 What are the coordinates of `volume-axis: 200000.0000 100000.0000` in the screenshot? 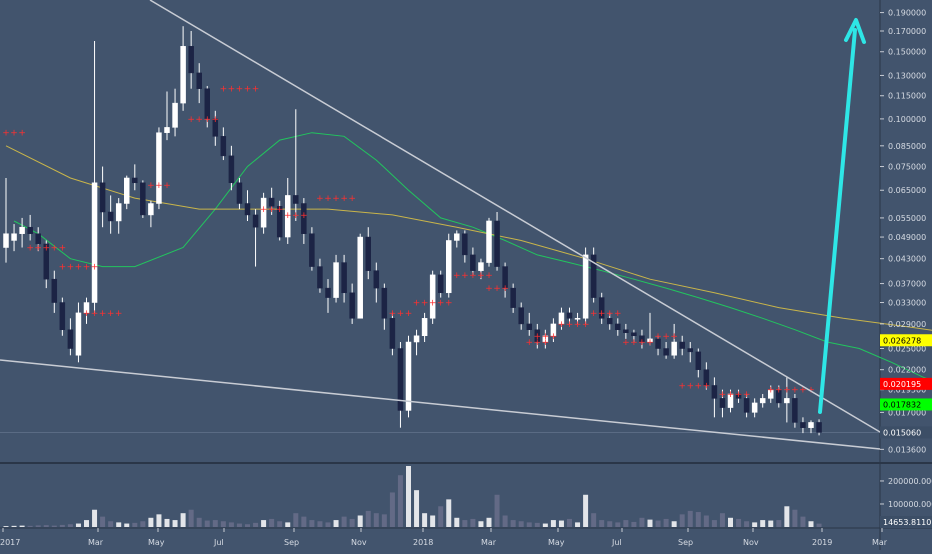 It's located at (906, 493).